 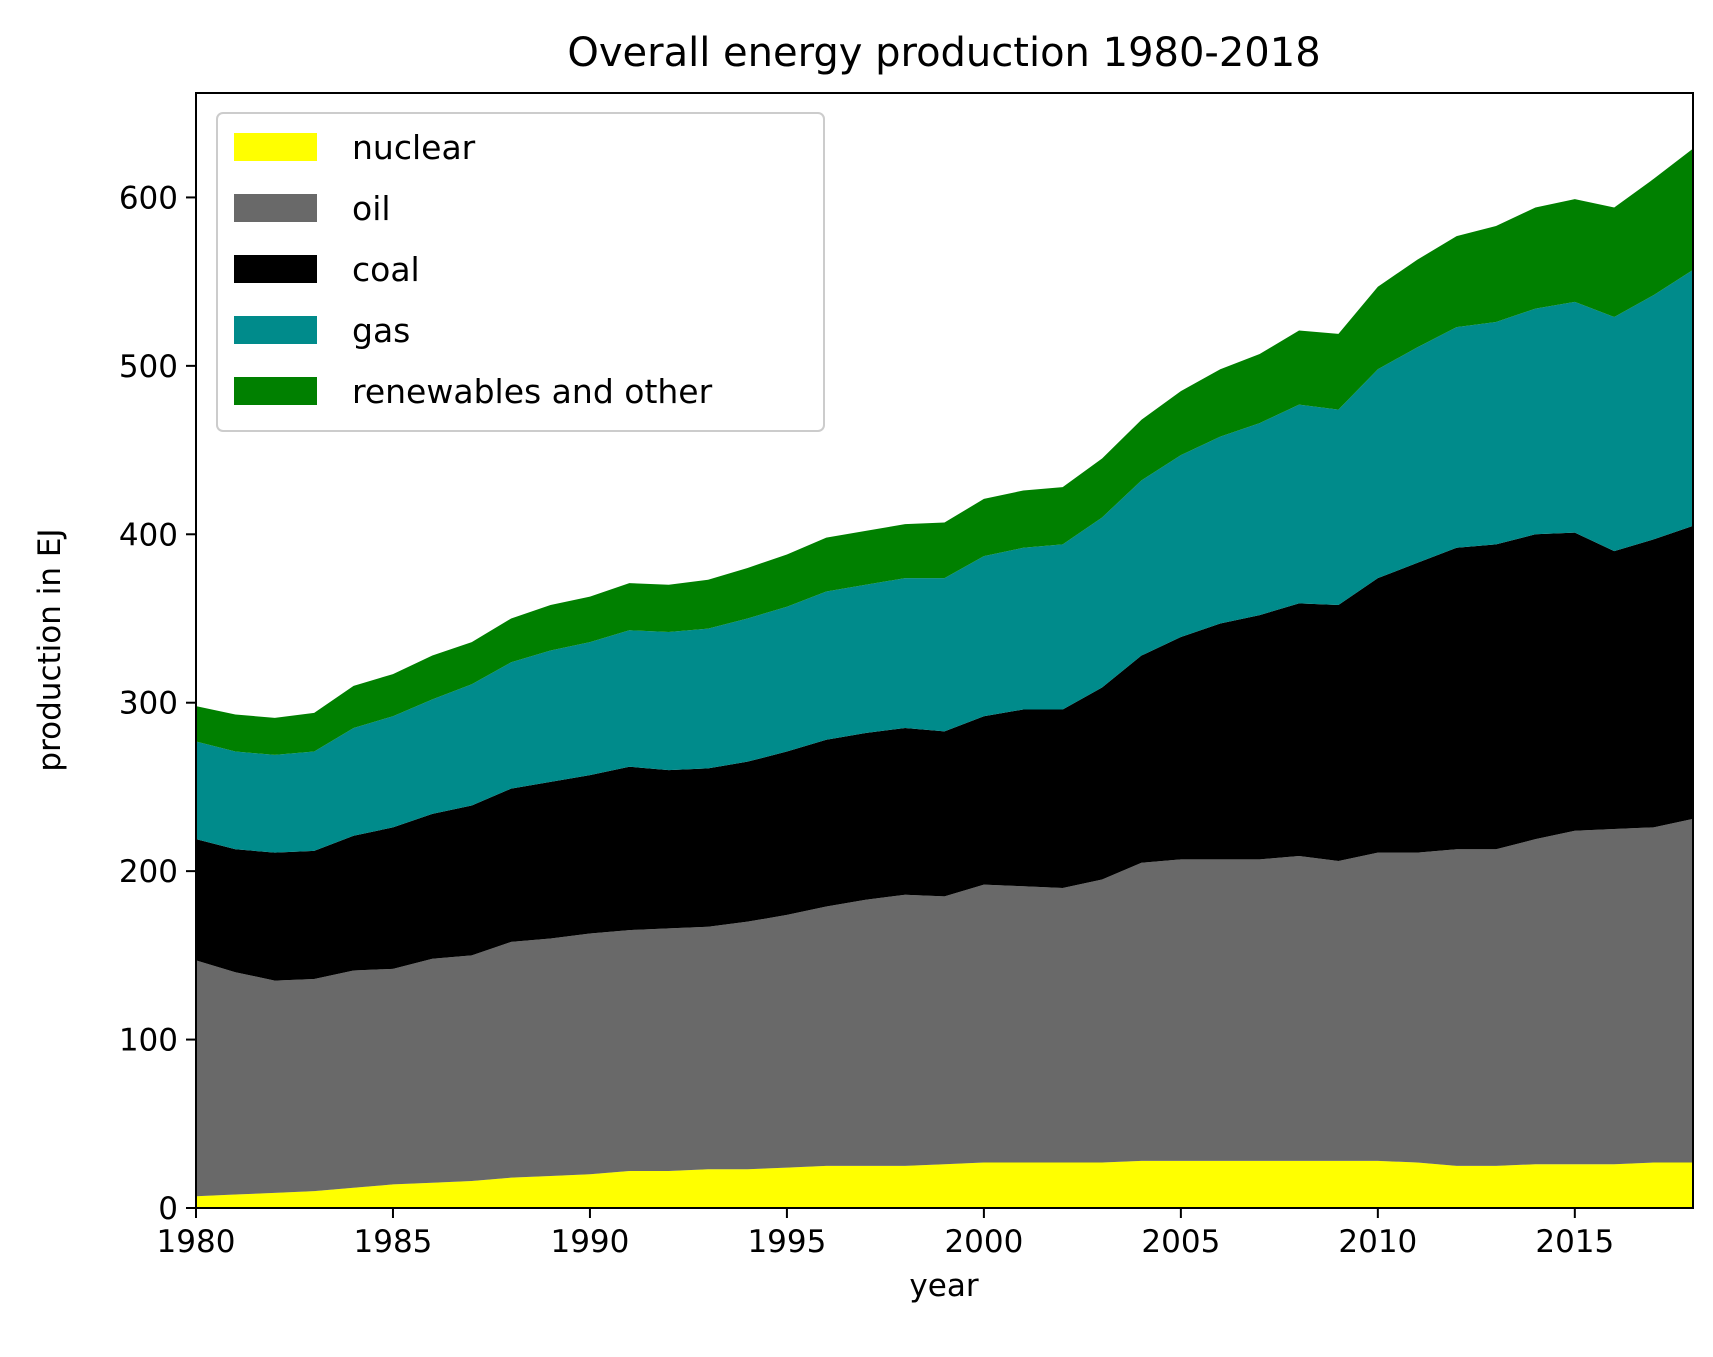 I want to click on y-tick-label: 200, so click(x=148, y=872).